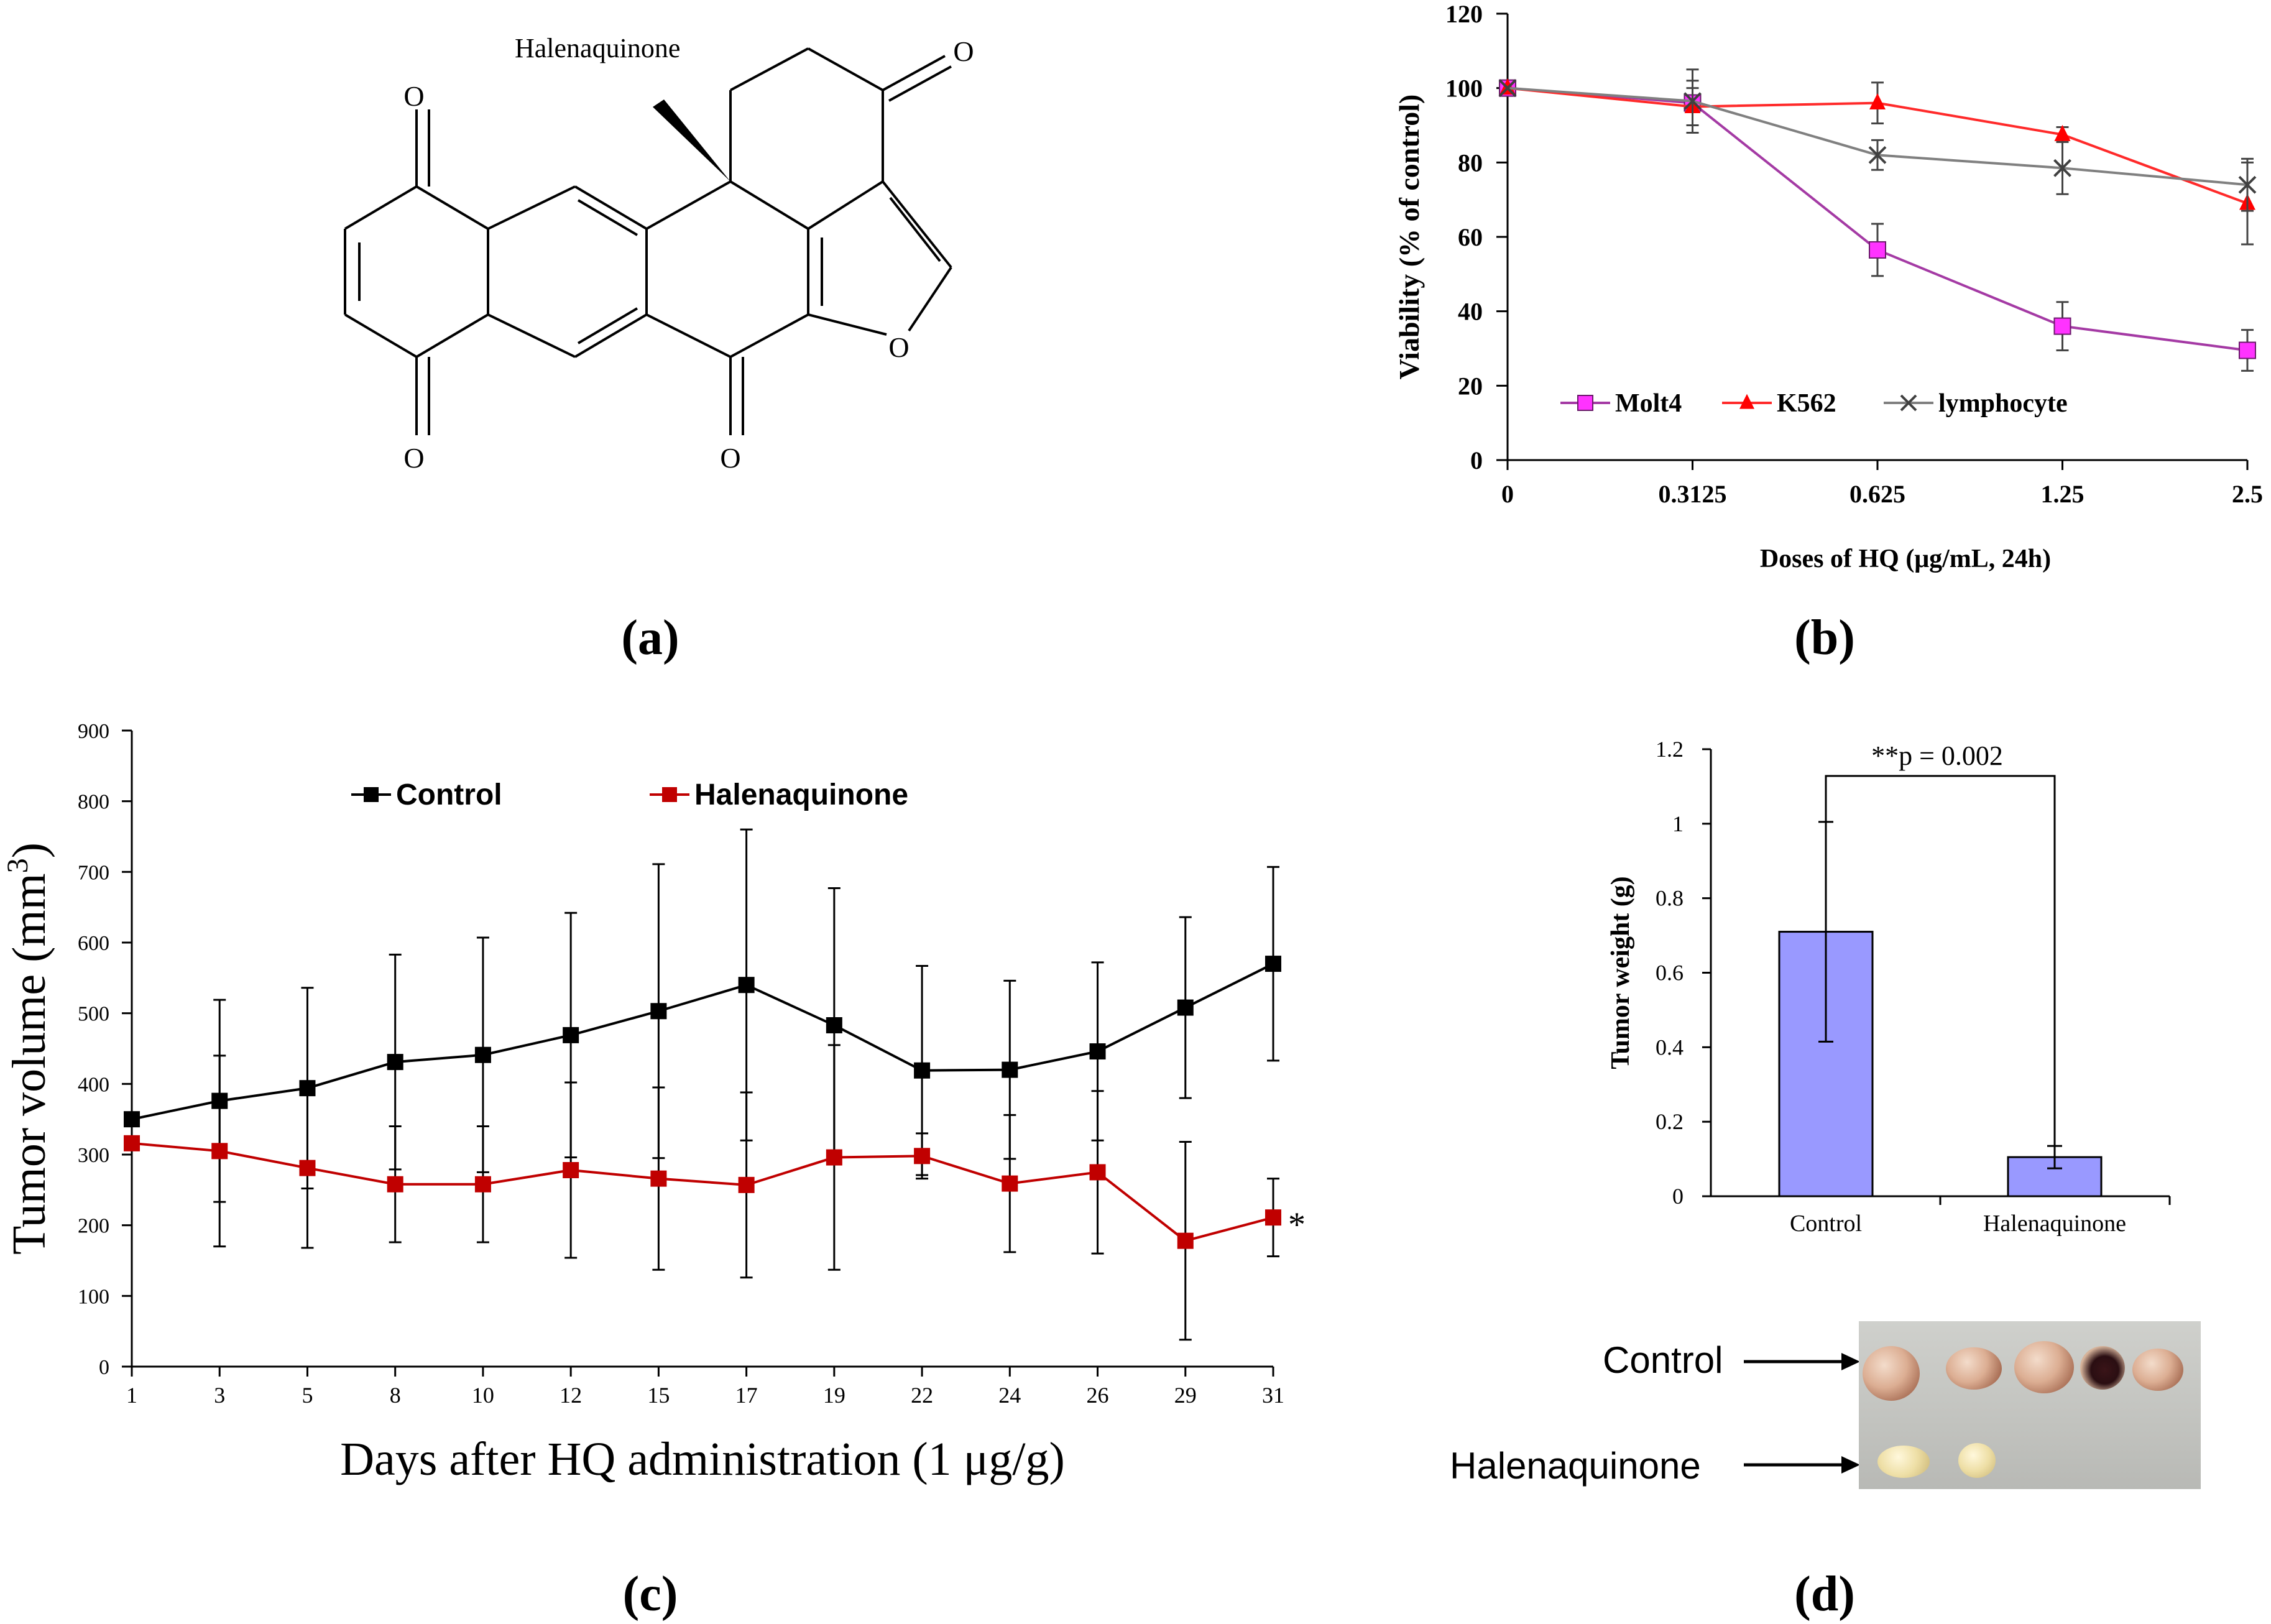  What do you see at coordinates (1693, 494) in the screenshot?
I see `b-x-tick-label: 0.3125` at bounding box center [1693, 494].